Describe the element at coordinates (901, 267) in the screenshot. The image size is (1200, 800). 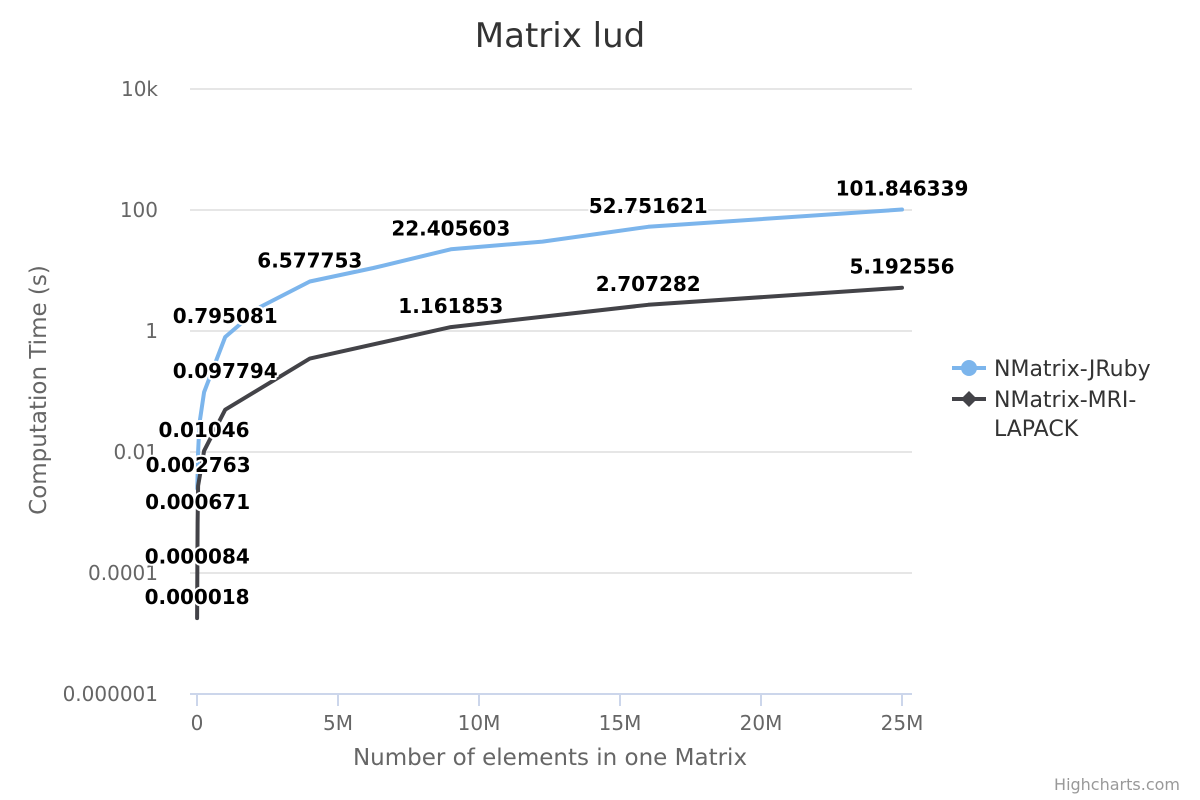
I see `data-label: 5.192556` at that location.